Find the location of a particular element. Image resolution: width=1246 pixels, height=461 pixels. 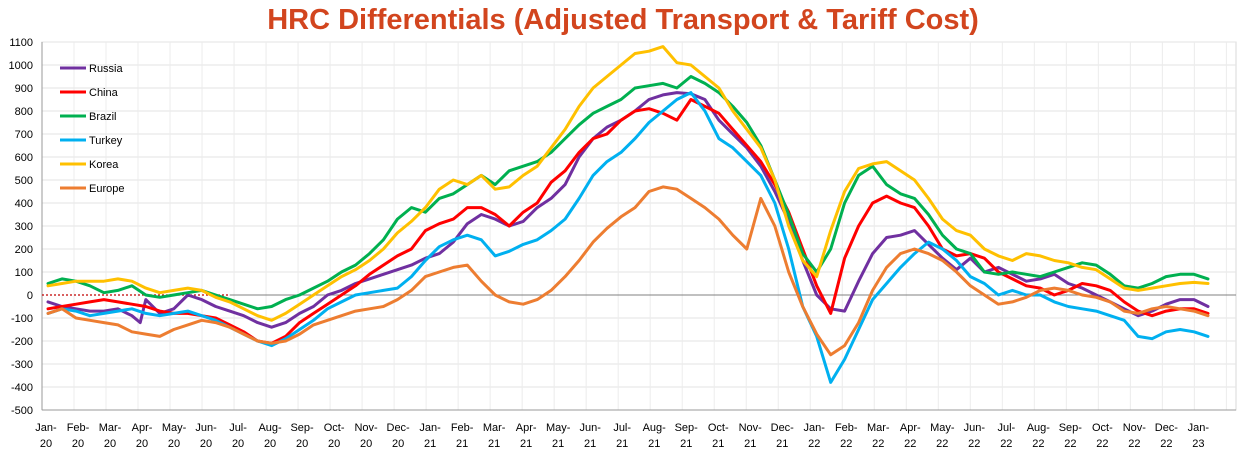

y-tick-label: 1100 is located at coordinates (21, 43).